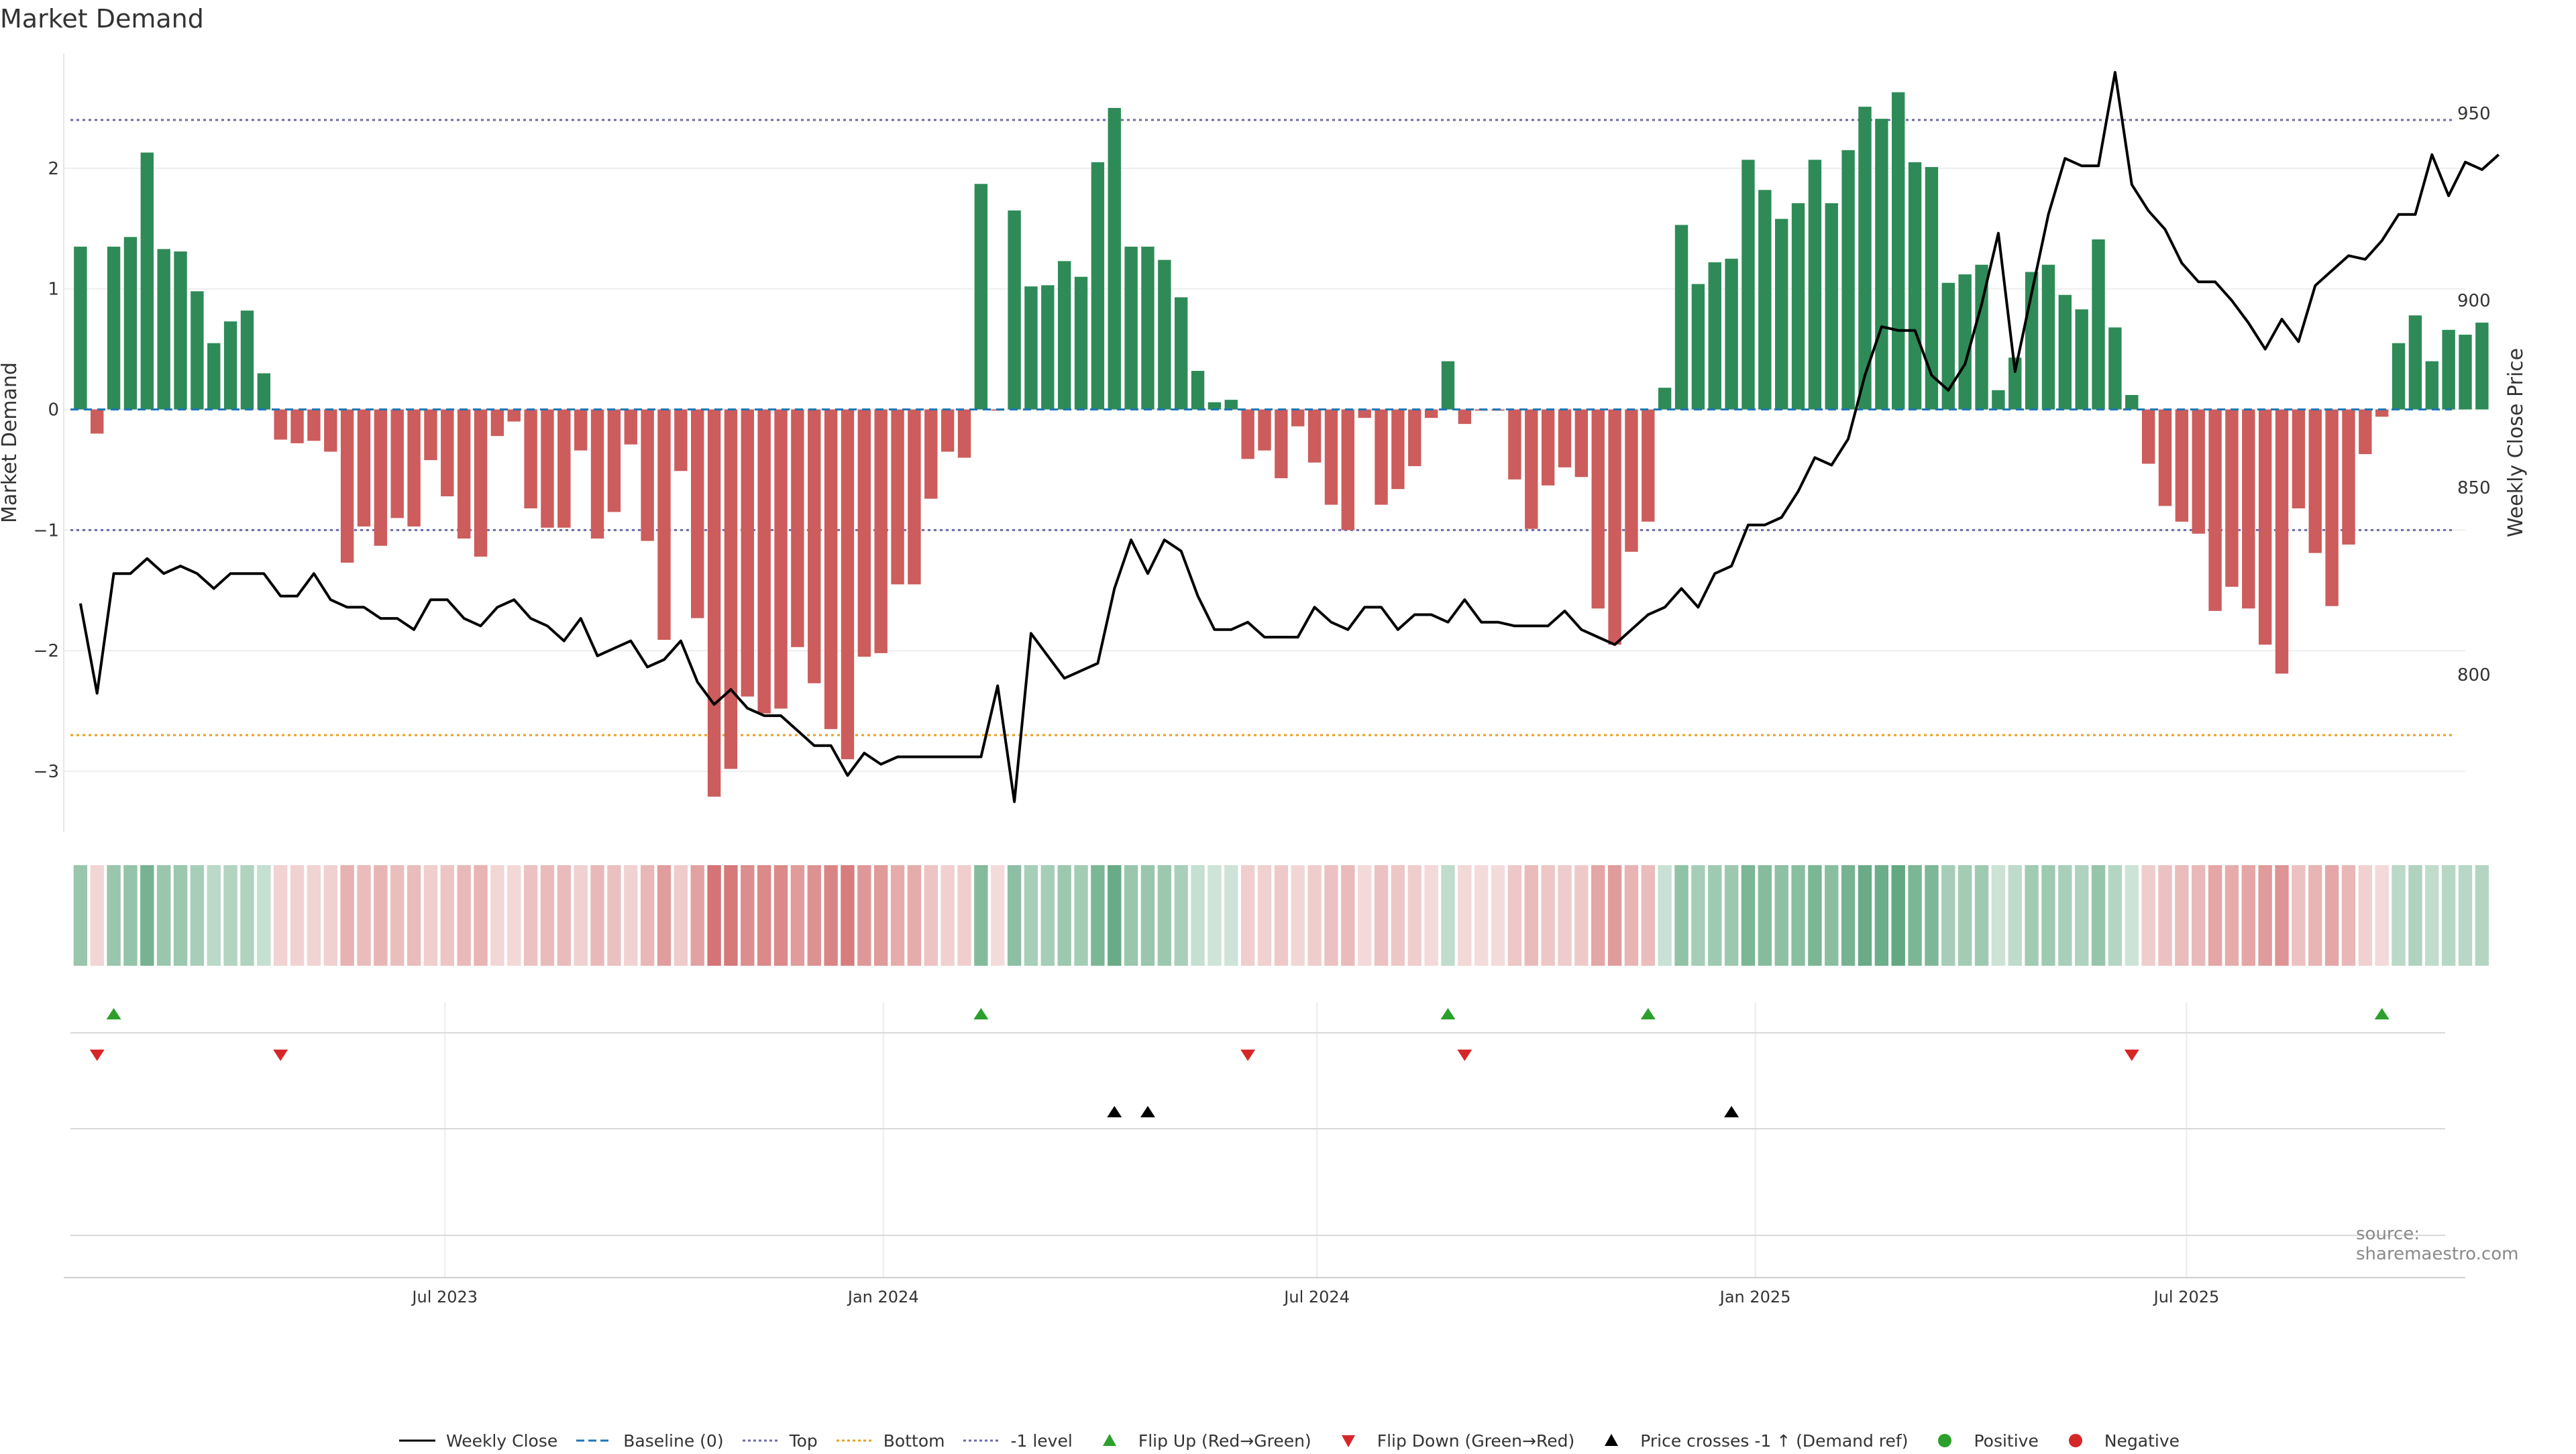  I want to click on legend-item: Positive, so click(1981, 1441).